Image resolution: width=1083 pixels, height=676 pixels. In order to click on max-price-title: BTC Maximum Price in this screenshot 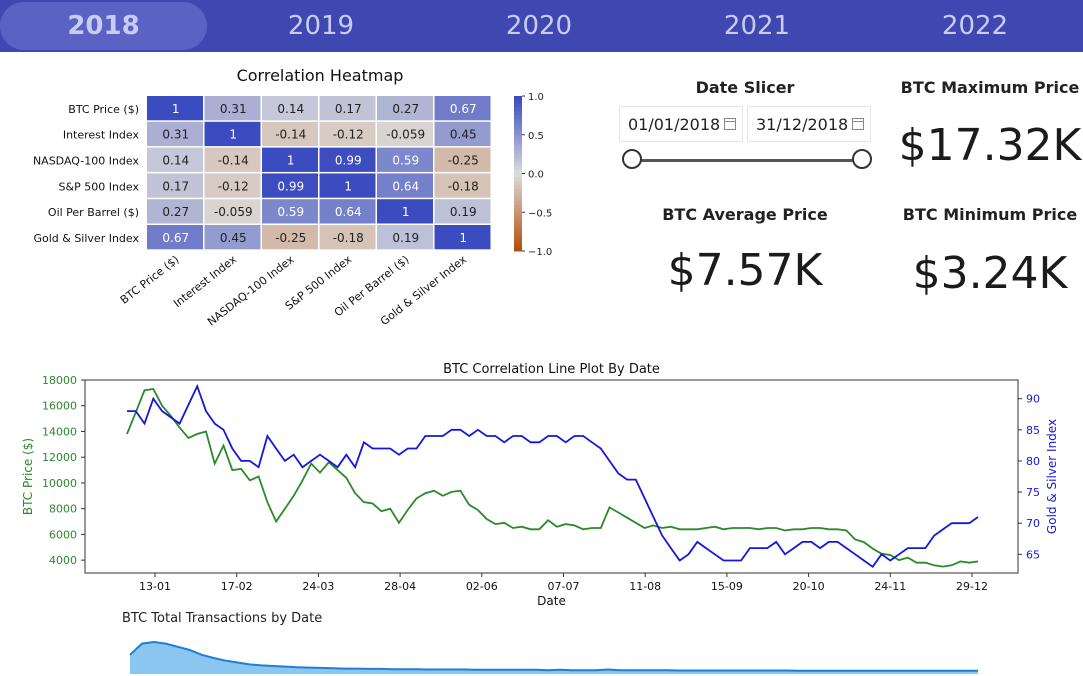, I will do `click(990, 87)`.